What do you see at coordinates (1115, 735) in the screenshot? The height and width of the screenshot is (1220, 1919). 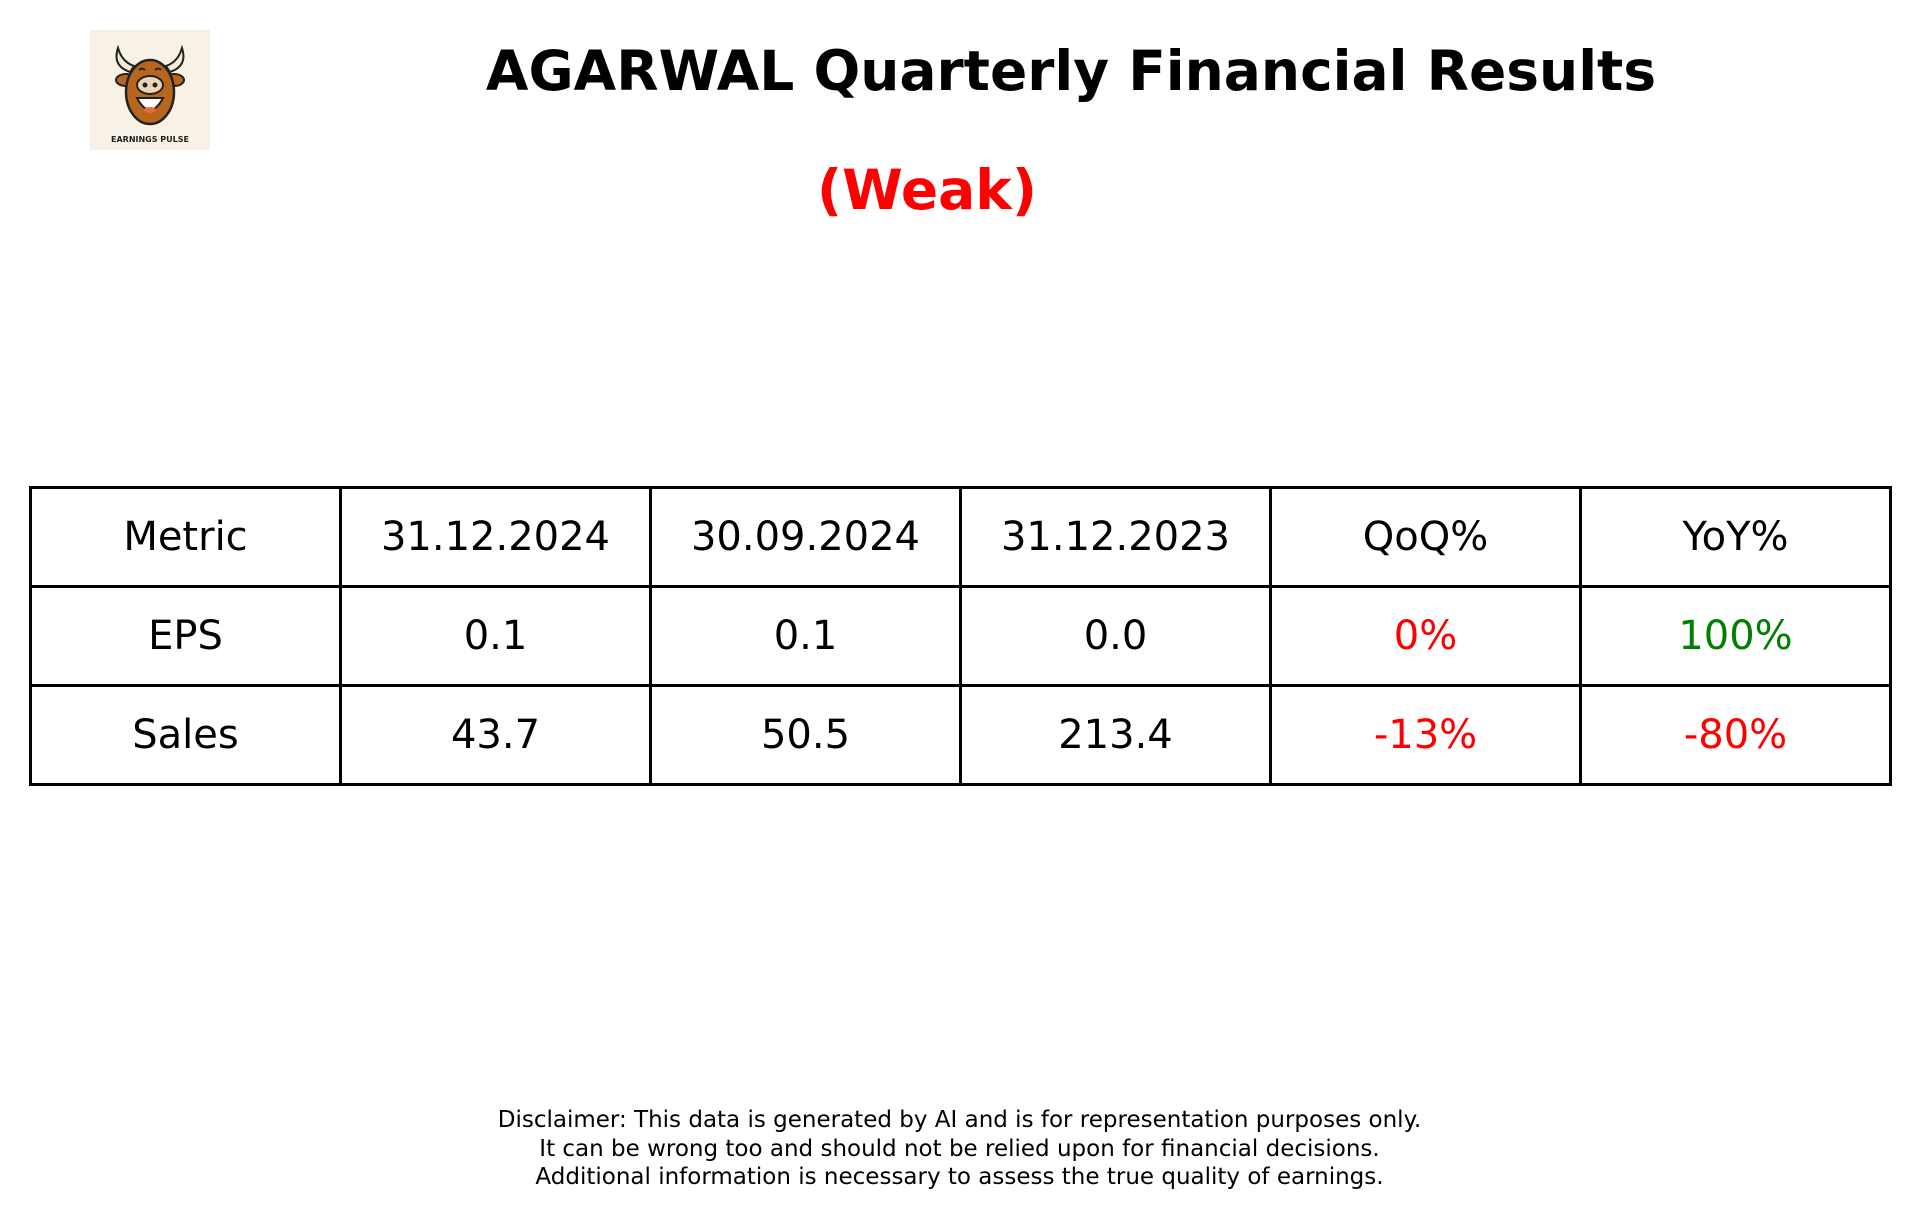 I see `table-cell: 213.4` at bounding box center [1115, 735].